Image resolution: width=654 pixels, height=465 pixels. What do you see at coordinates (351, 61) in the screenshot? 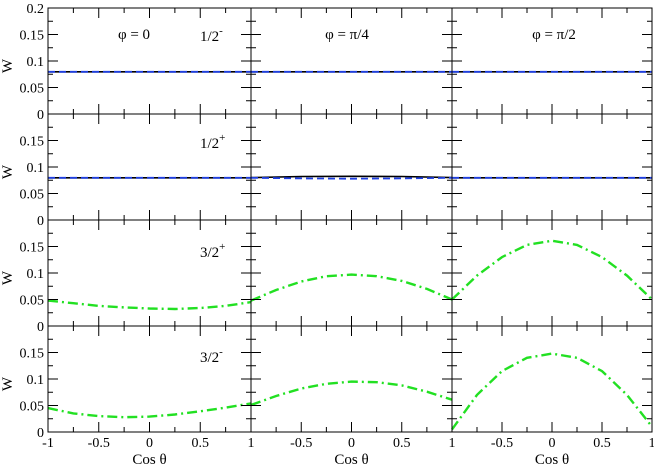
I see `panel-frame-r0-c1` at bounding box center [351, 61].